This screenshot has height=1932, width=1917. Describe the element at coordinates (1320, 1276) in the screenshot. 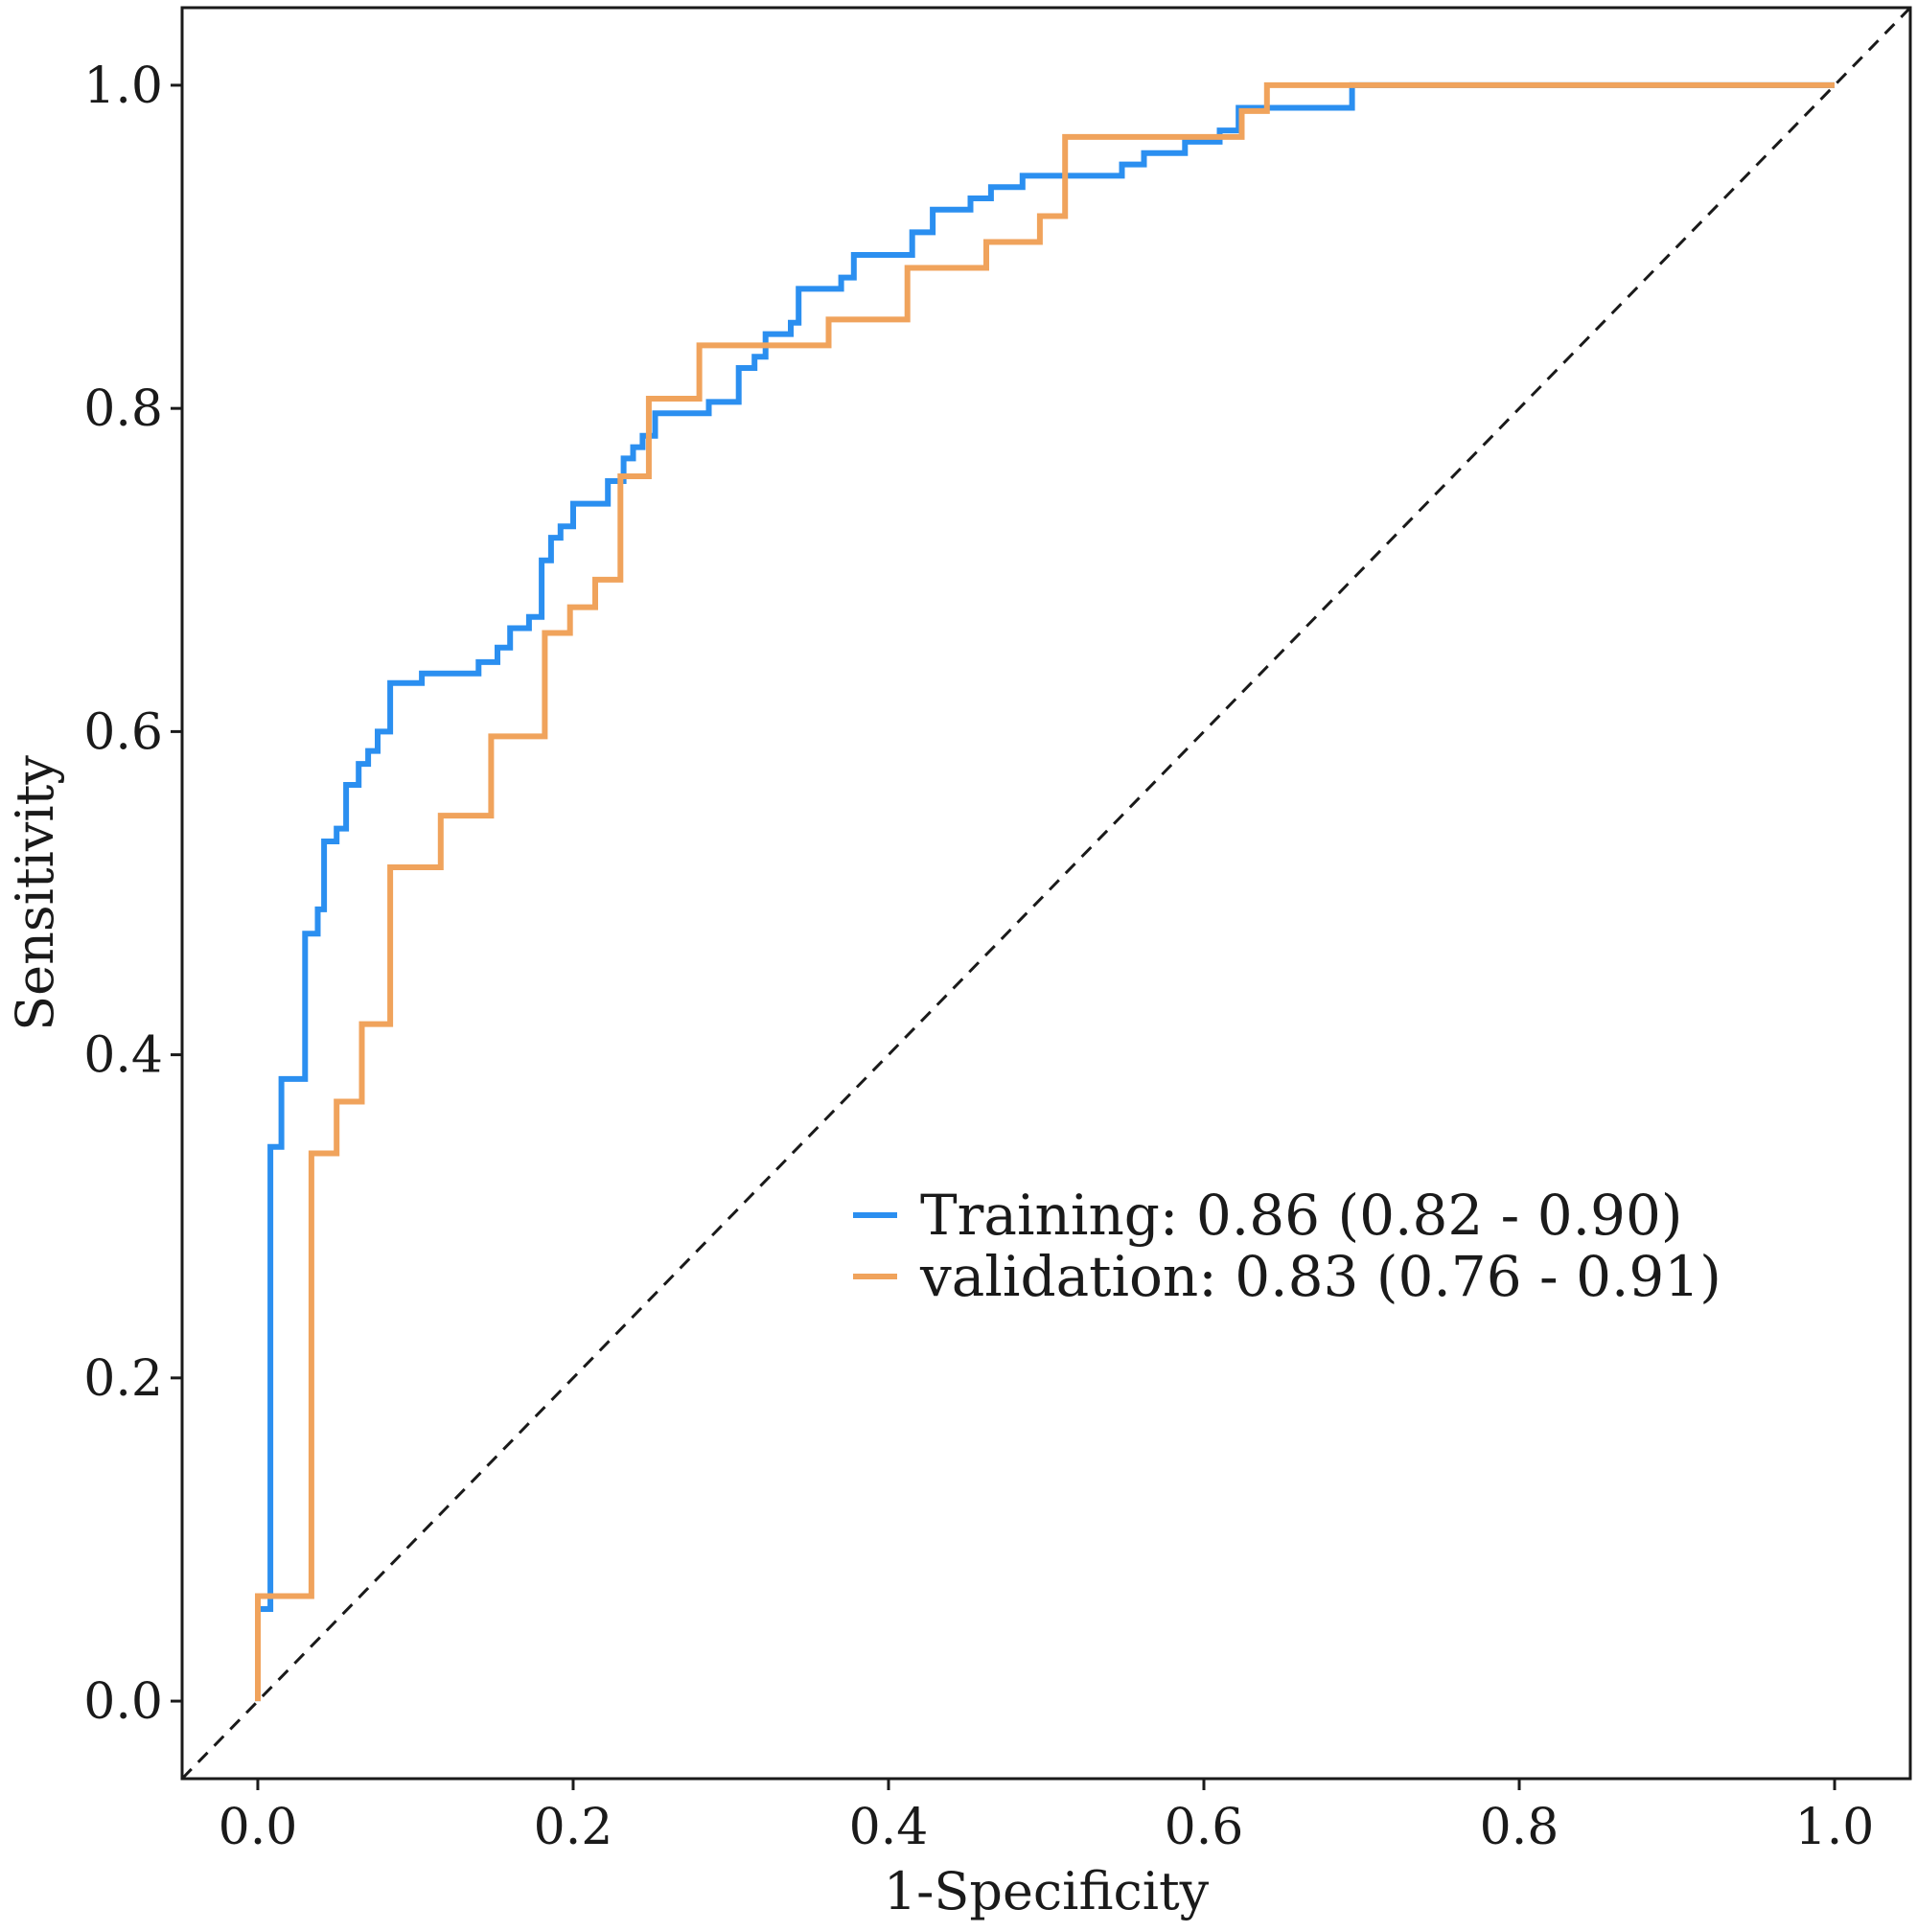

I see `legend-label-validation: validation: 0.83 (0.76 - 0.91)` at that location.